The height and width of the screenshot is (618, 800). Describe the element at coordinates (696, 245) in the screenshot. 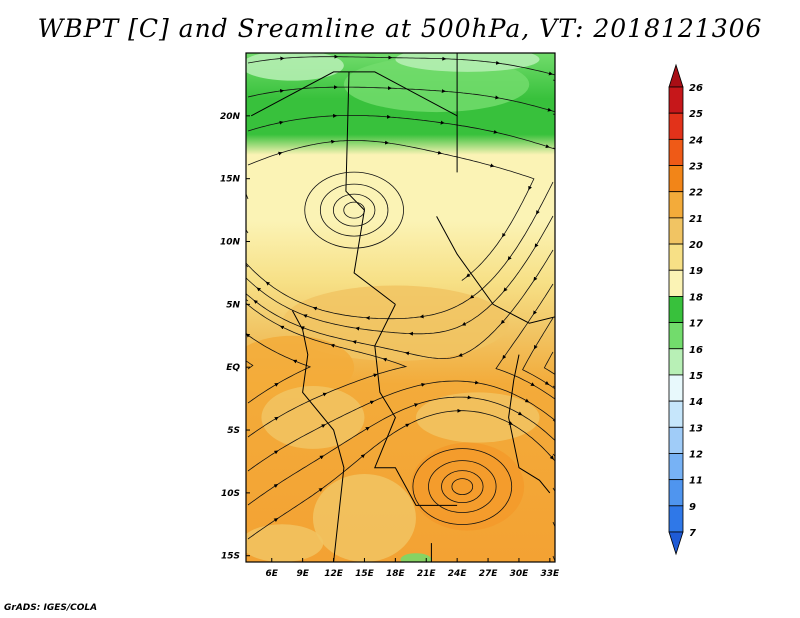

I see `colorbar-label: 20` at that location.